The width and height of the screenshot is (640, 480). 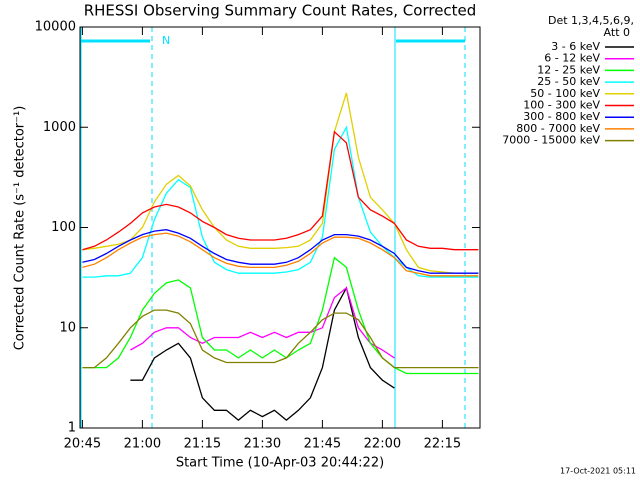 I want to click on x-tick-label: 21:30, so click(x=262, y=444).